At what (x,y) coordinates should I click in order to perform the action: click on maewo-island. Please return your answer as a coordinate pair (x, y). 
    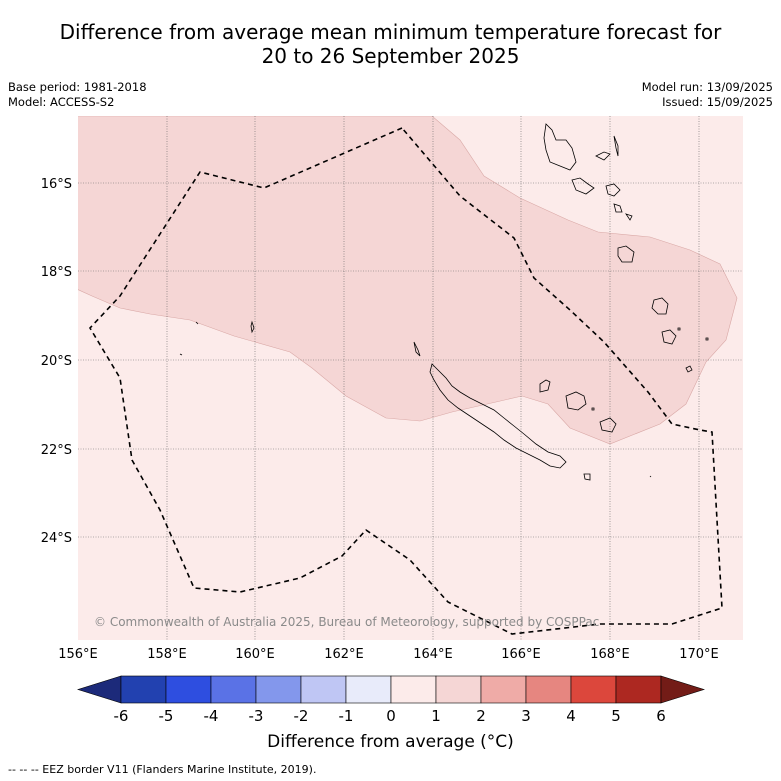
    Looking at the image, I should click on (616, 146).